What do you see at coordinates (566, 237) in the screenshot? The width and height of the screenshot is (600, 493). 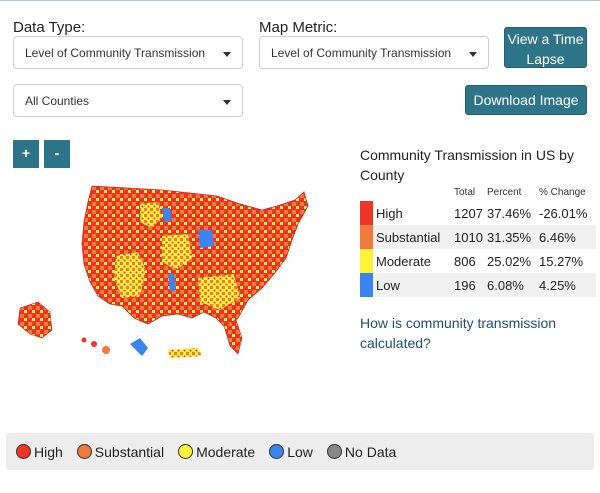 I see `row-change: 6.46%` at bounding box center [566, 237].